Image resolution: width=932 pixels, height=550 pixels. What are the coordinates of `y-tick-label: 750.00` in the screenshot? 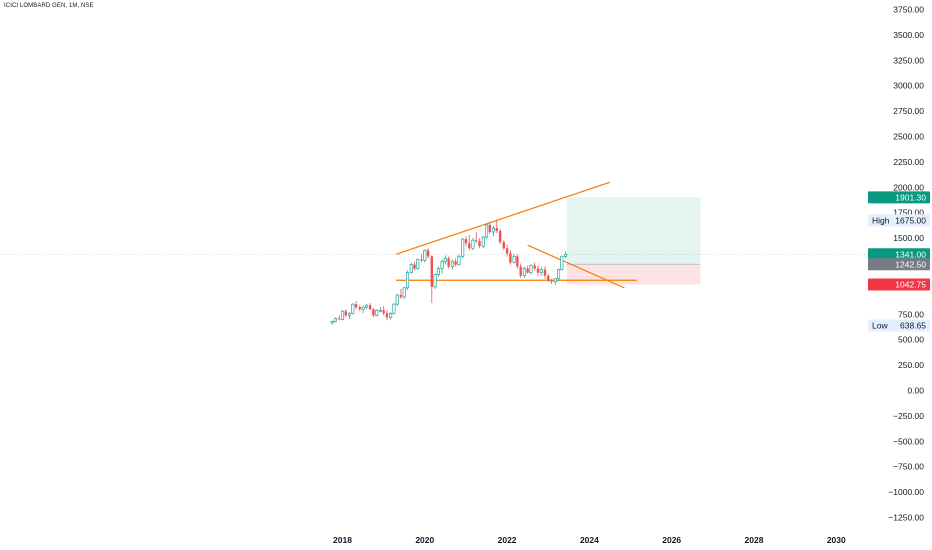 It's located at (911, 314).